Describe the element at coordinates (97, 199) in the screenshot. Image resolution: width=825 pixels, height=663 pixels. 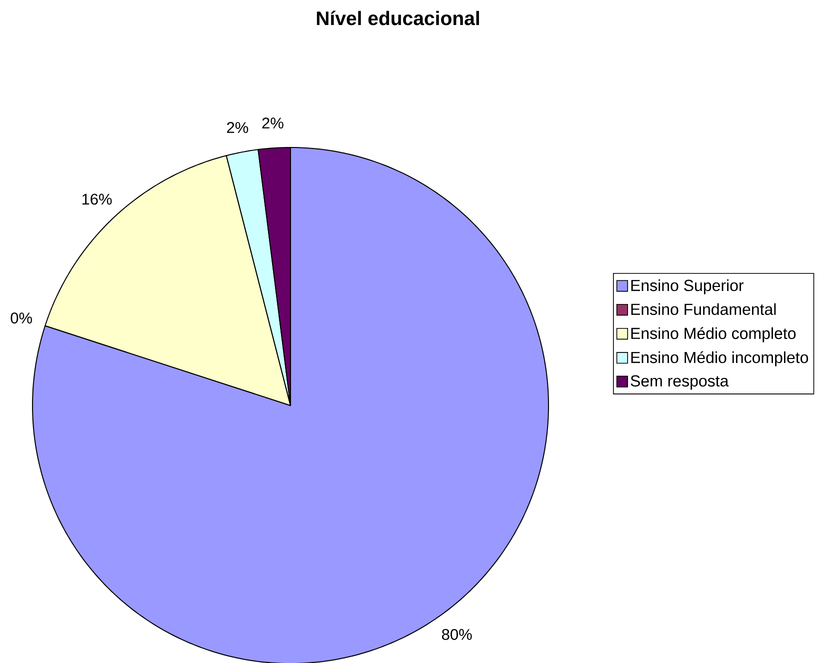
I see `data-label: 16%` at that location.